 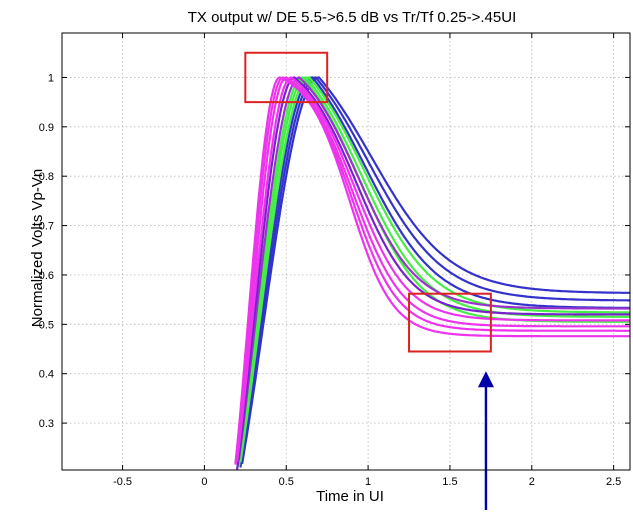 I want to click on y-tick-label: 0.6, so click(x=46, y=276).